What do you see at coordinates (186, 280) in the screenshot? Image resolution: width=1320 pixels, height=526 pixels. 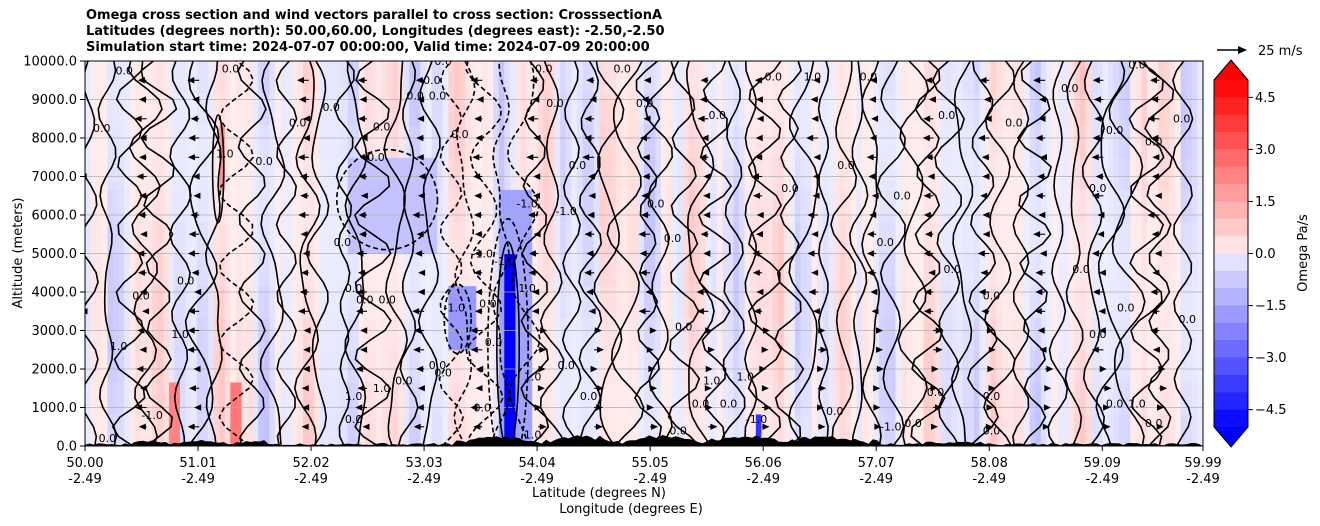 I see `contour-label: 0.0` at bounding box center [186, 280].